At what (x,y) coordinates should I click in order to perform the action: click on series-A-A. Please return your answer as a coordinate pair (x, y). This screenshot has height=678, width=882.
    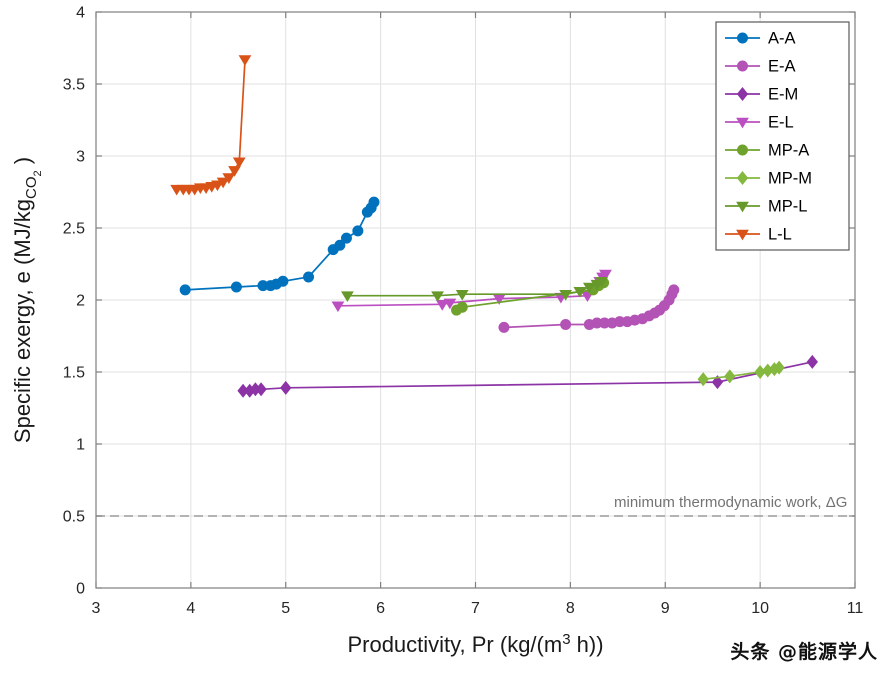
    Looking at the image, I should click on (279, 246).